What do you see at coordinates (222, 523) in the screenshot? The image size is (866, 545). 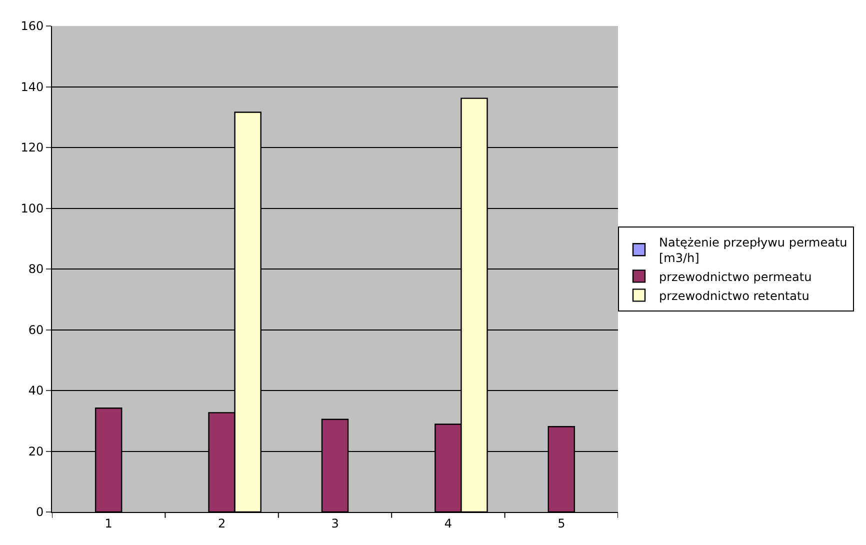 I see `x-tick-label: 2` at bounding box center [222, 523].